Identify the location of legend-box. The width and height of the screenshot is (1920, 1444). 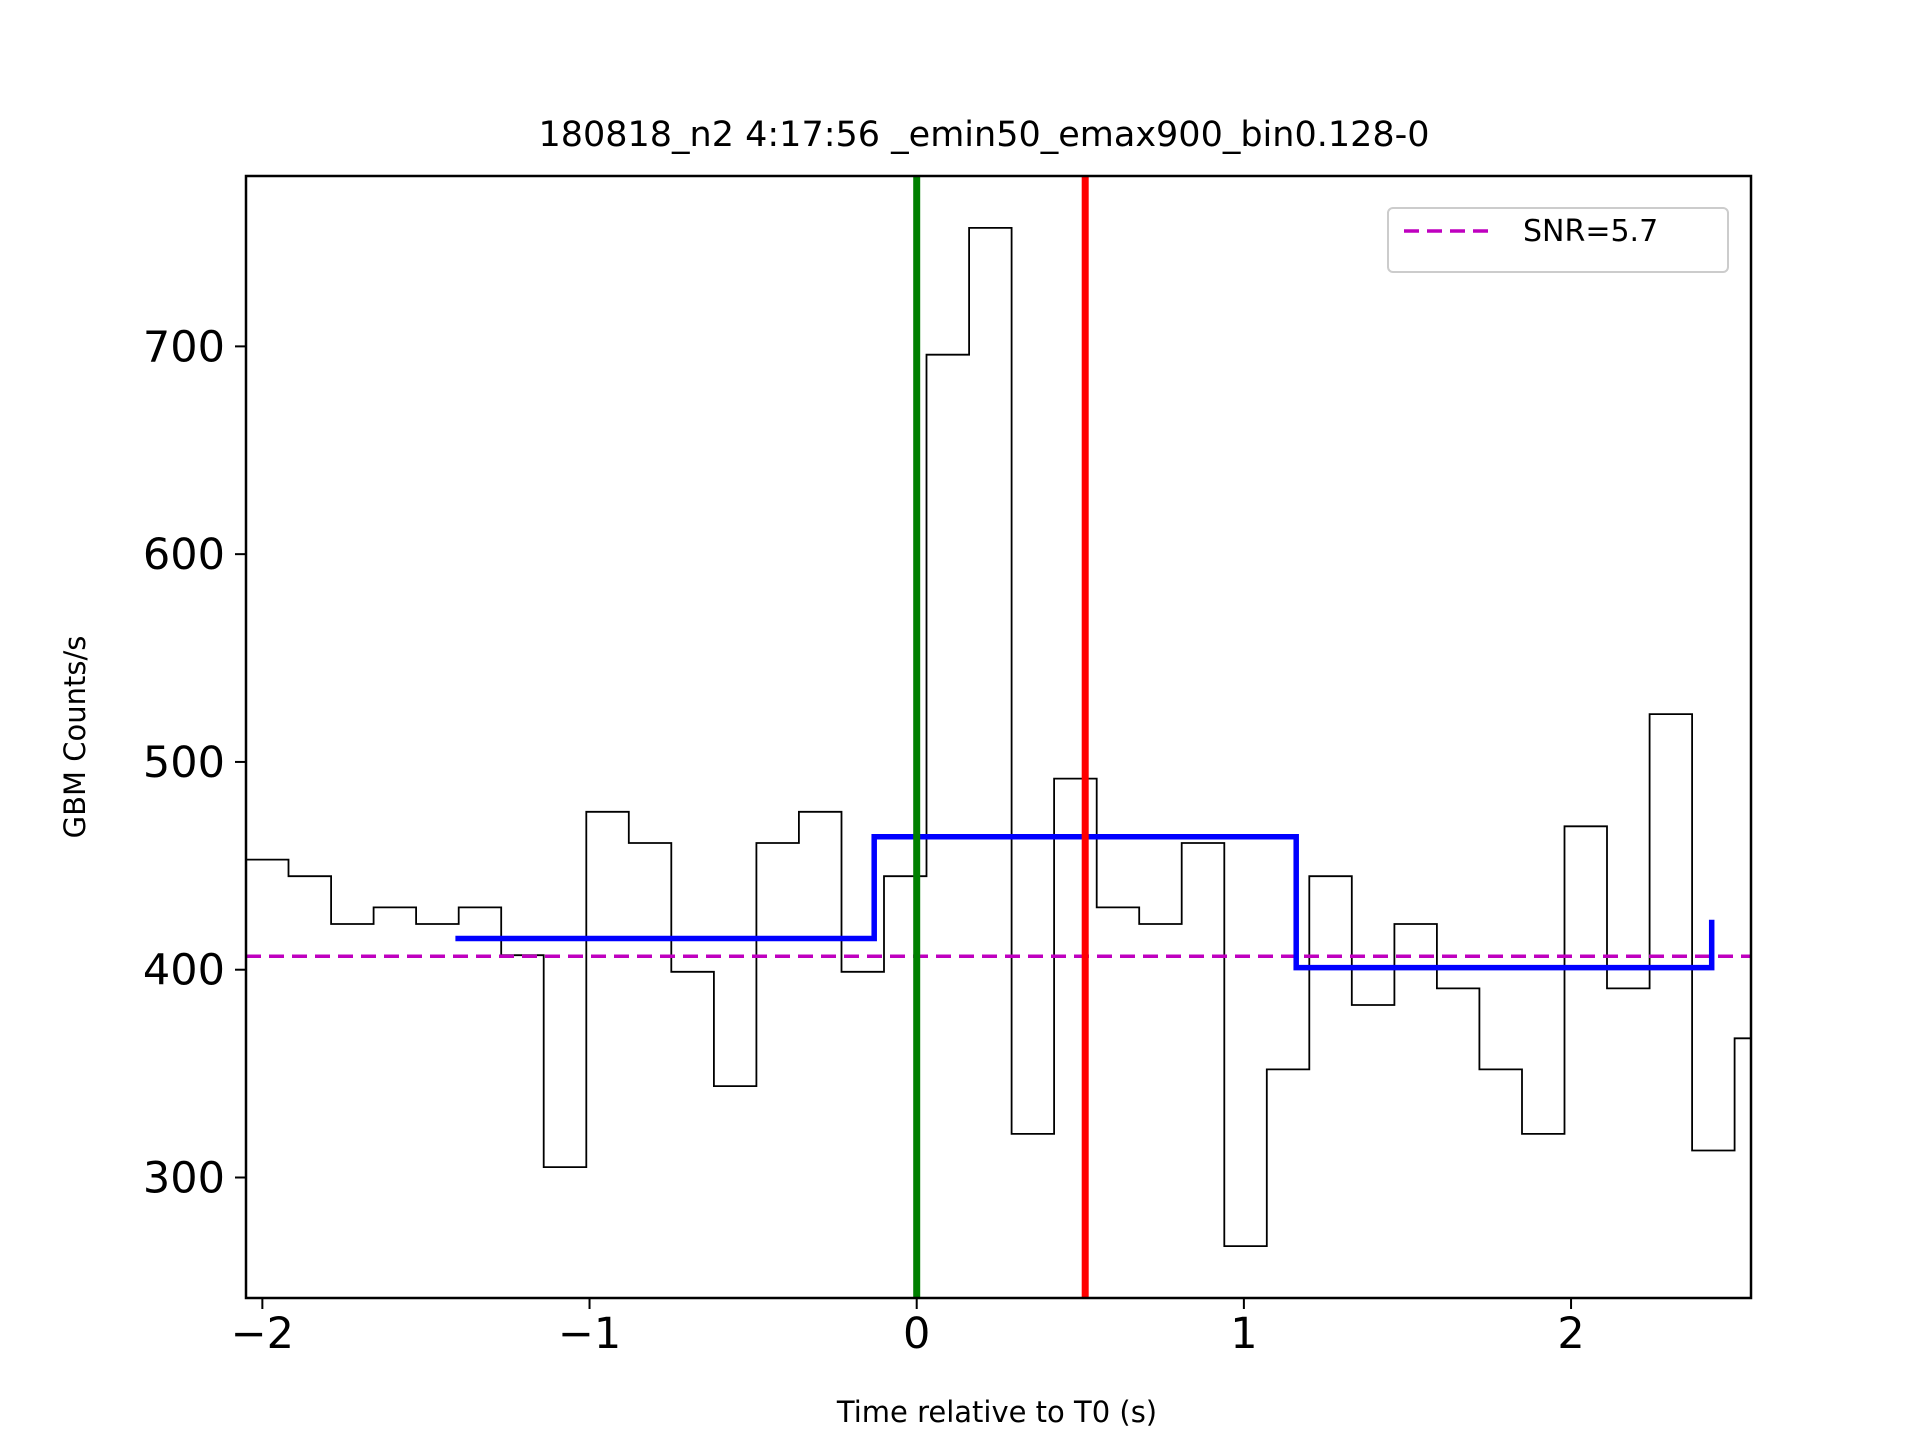
(1558, 240).